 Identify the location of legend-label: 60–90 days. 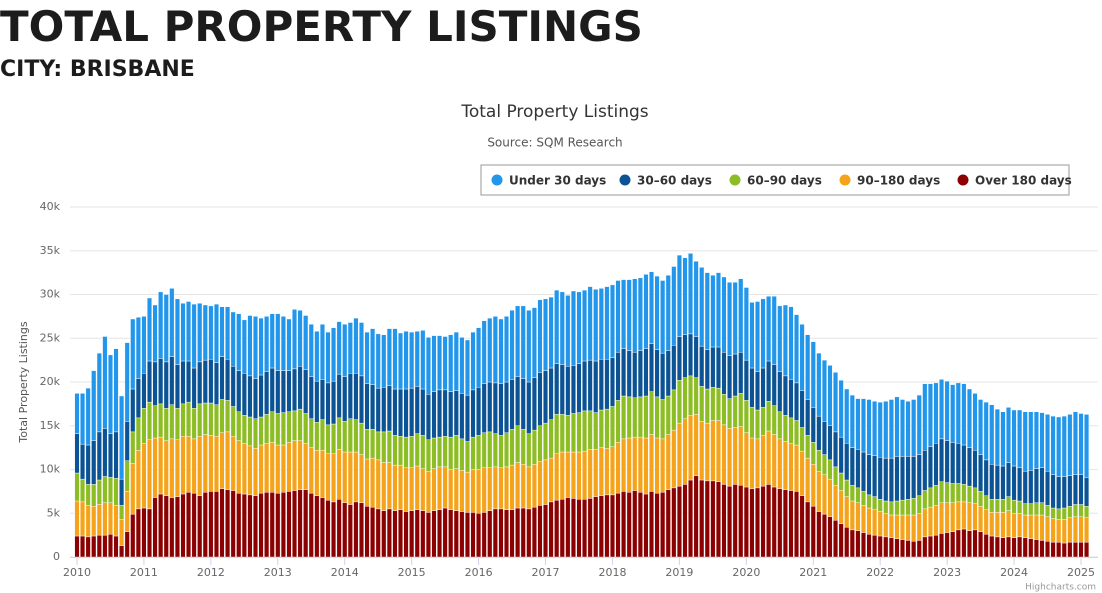
(784, 181).